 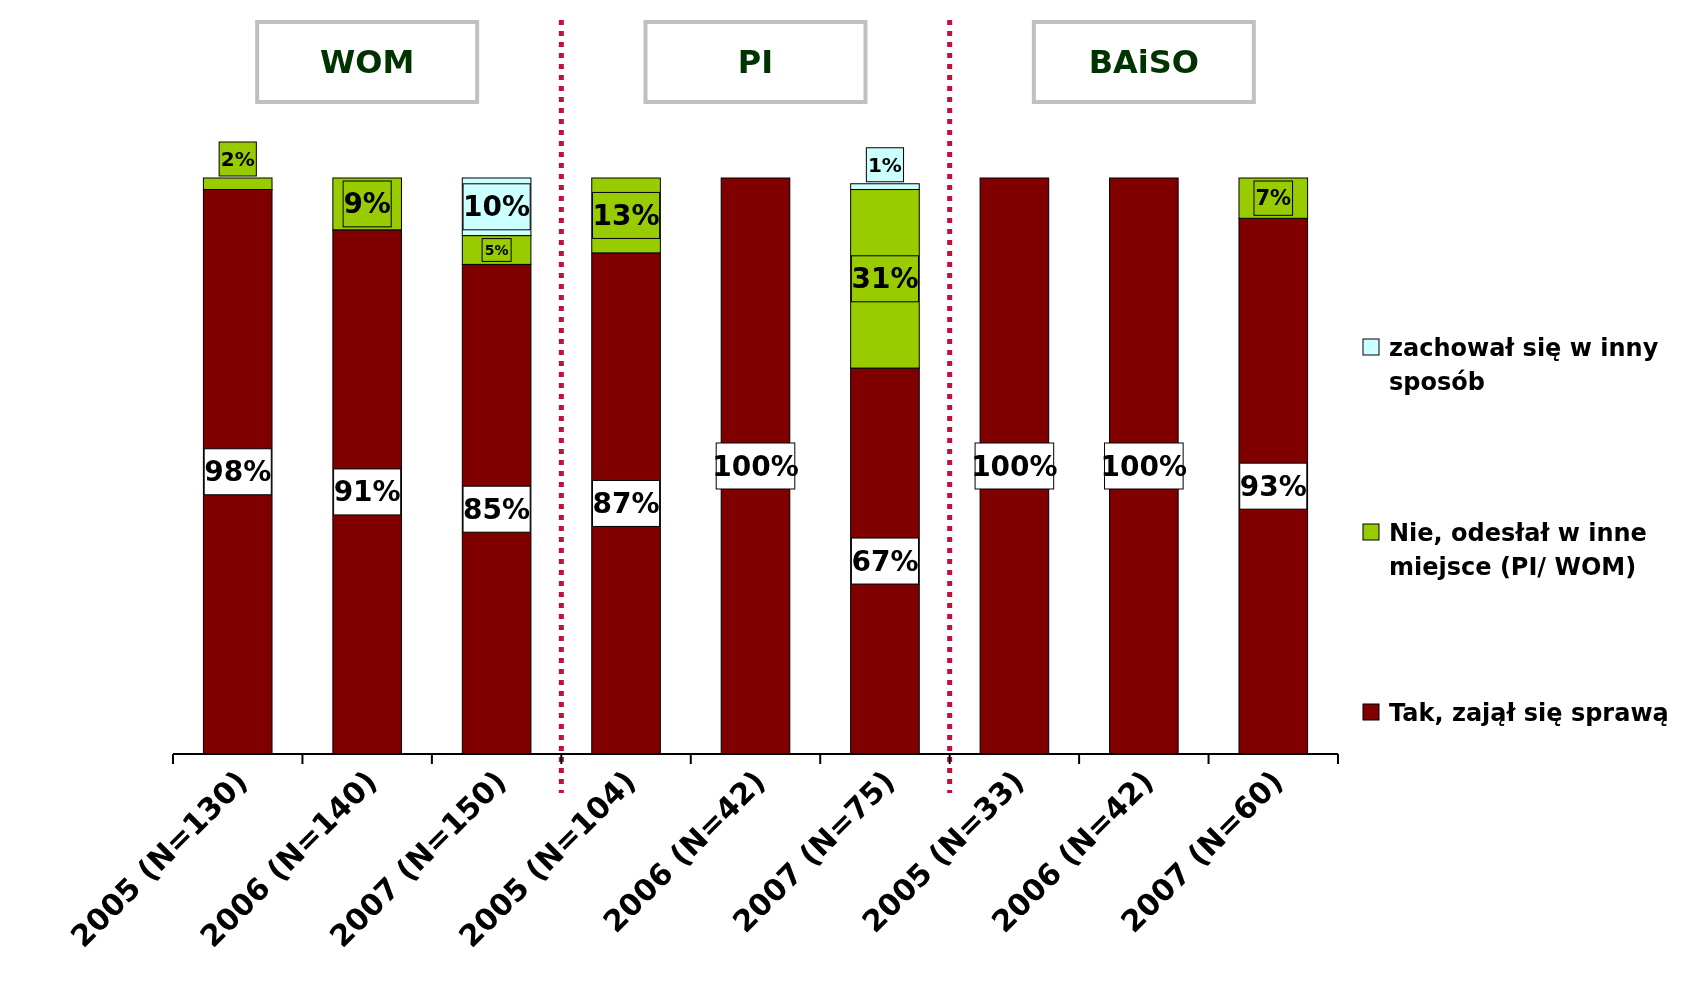 What do you see at coordinates (1273, 198) in the screenshot?
I see `data-label: 7%` at bounding box center [1273, 198].